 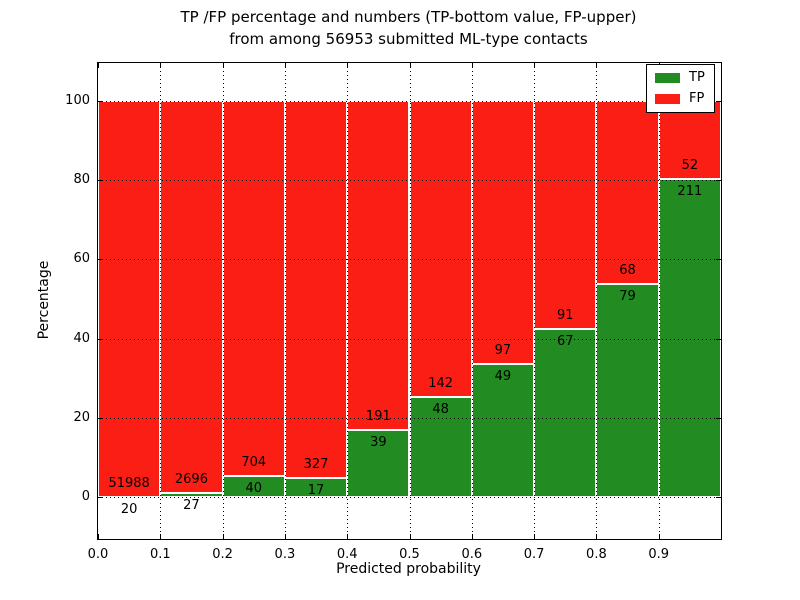 I want to click on y-tick-label: 100, so click(x=77, y=100).